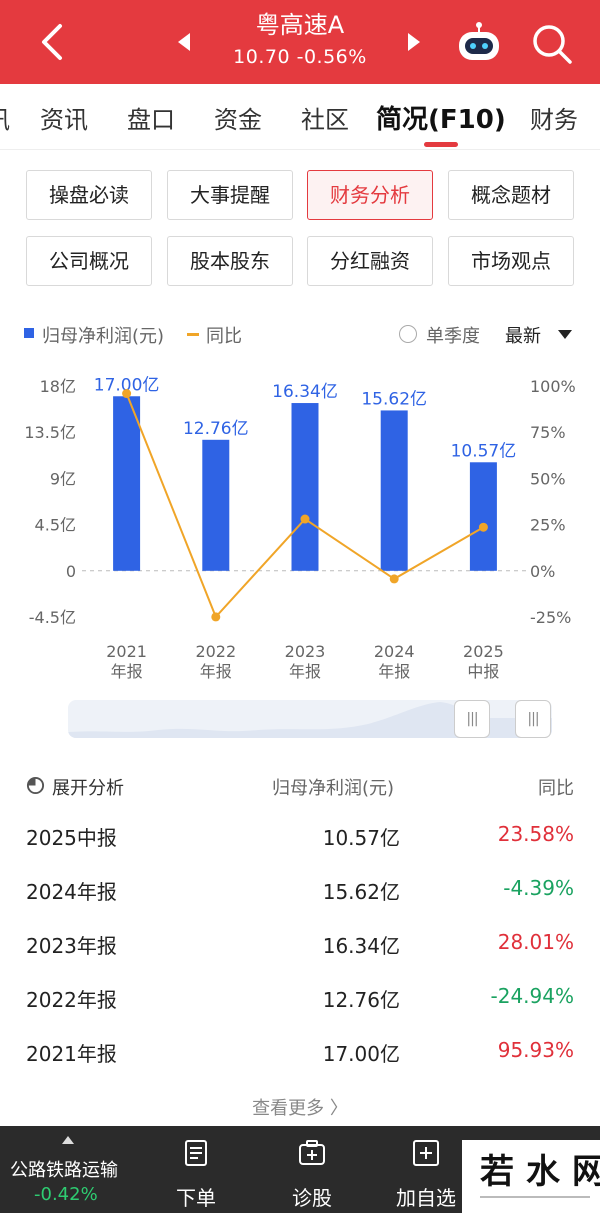 The image size is (600, 1213). What do you see at coordinates (71, 946) in the screenshot?
I see `row-period: 2023年报` at bounding box center [71, 946].